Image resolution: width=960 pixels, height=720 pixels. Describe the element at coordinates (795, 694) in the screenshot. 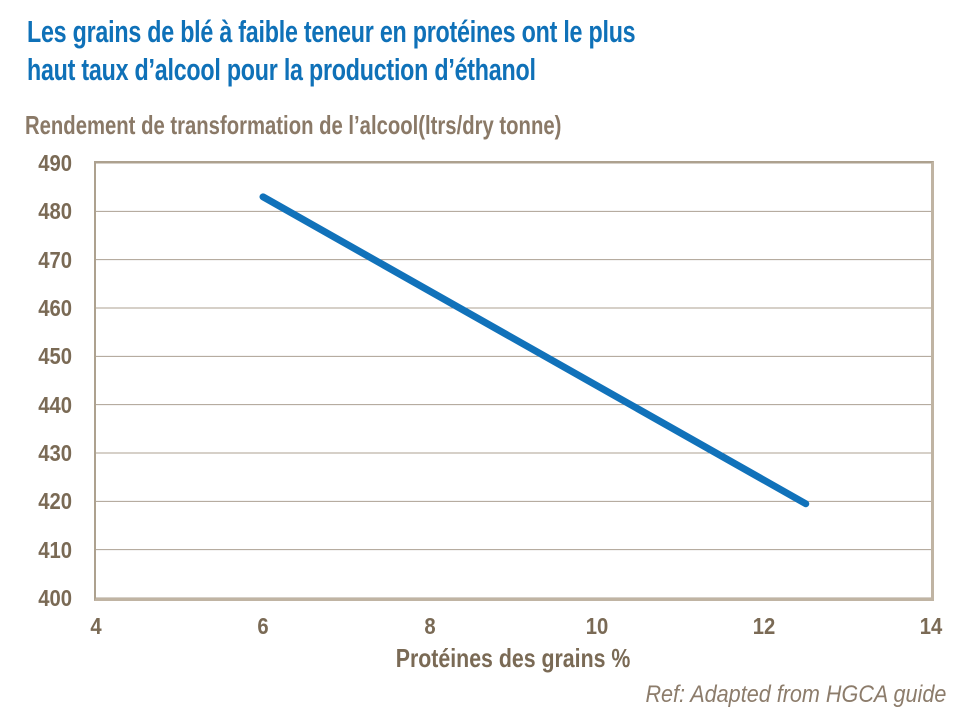

I see `source-reference: Ref: Adapted from HGCA guide` at that location.